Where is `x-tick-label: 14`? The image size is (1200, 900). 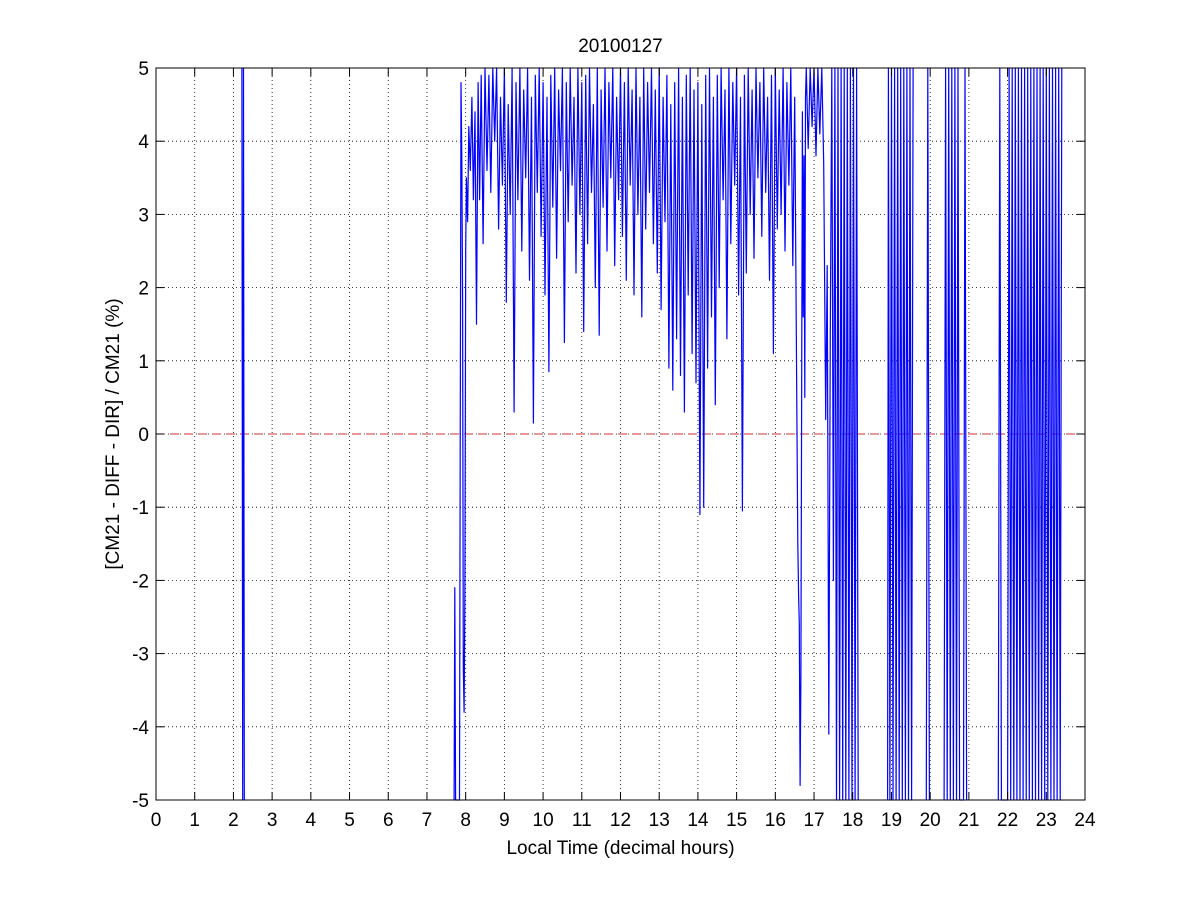 x-tick-label: 14 is located at coordinates (698, 820).